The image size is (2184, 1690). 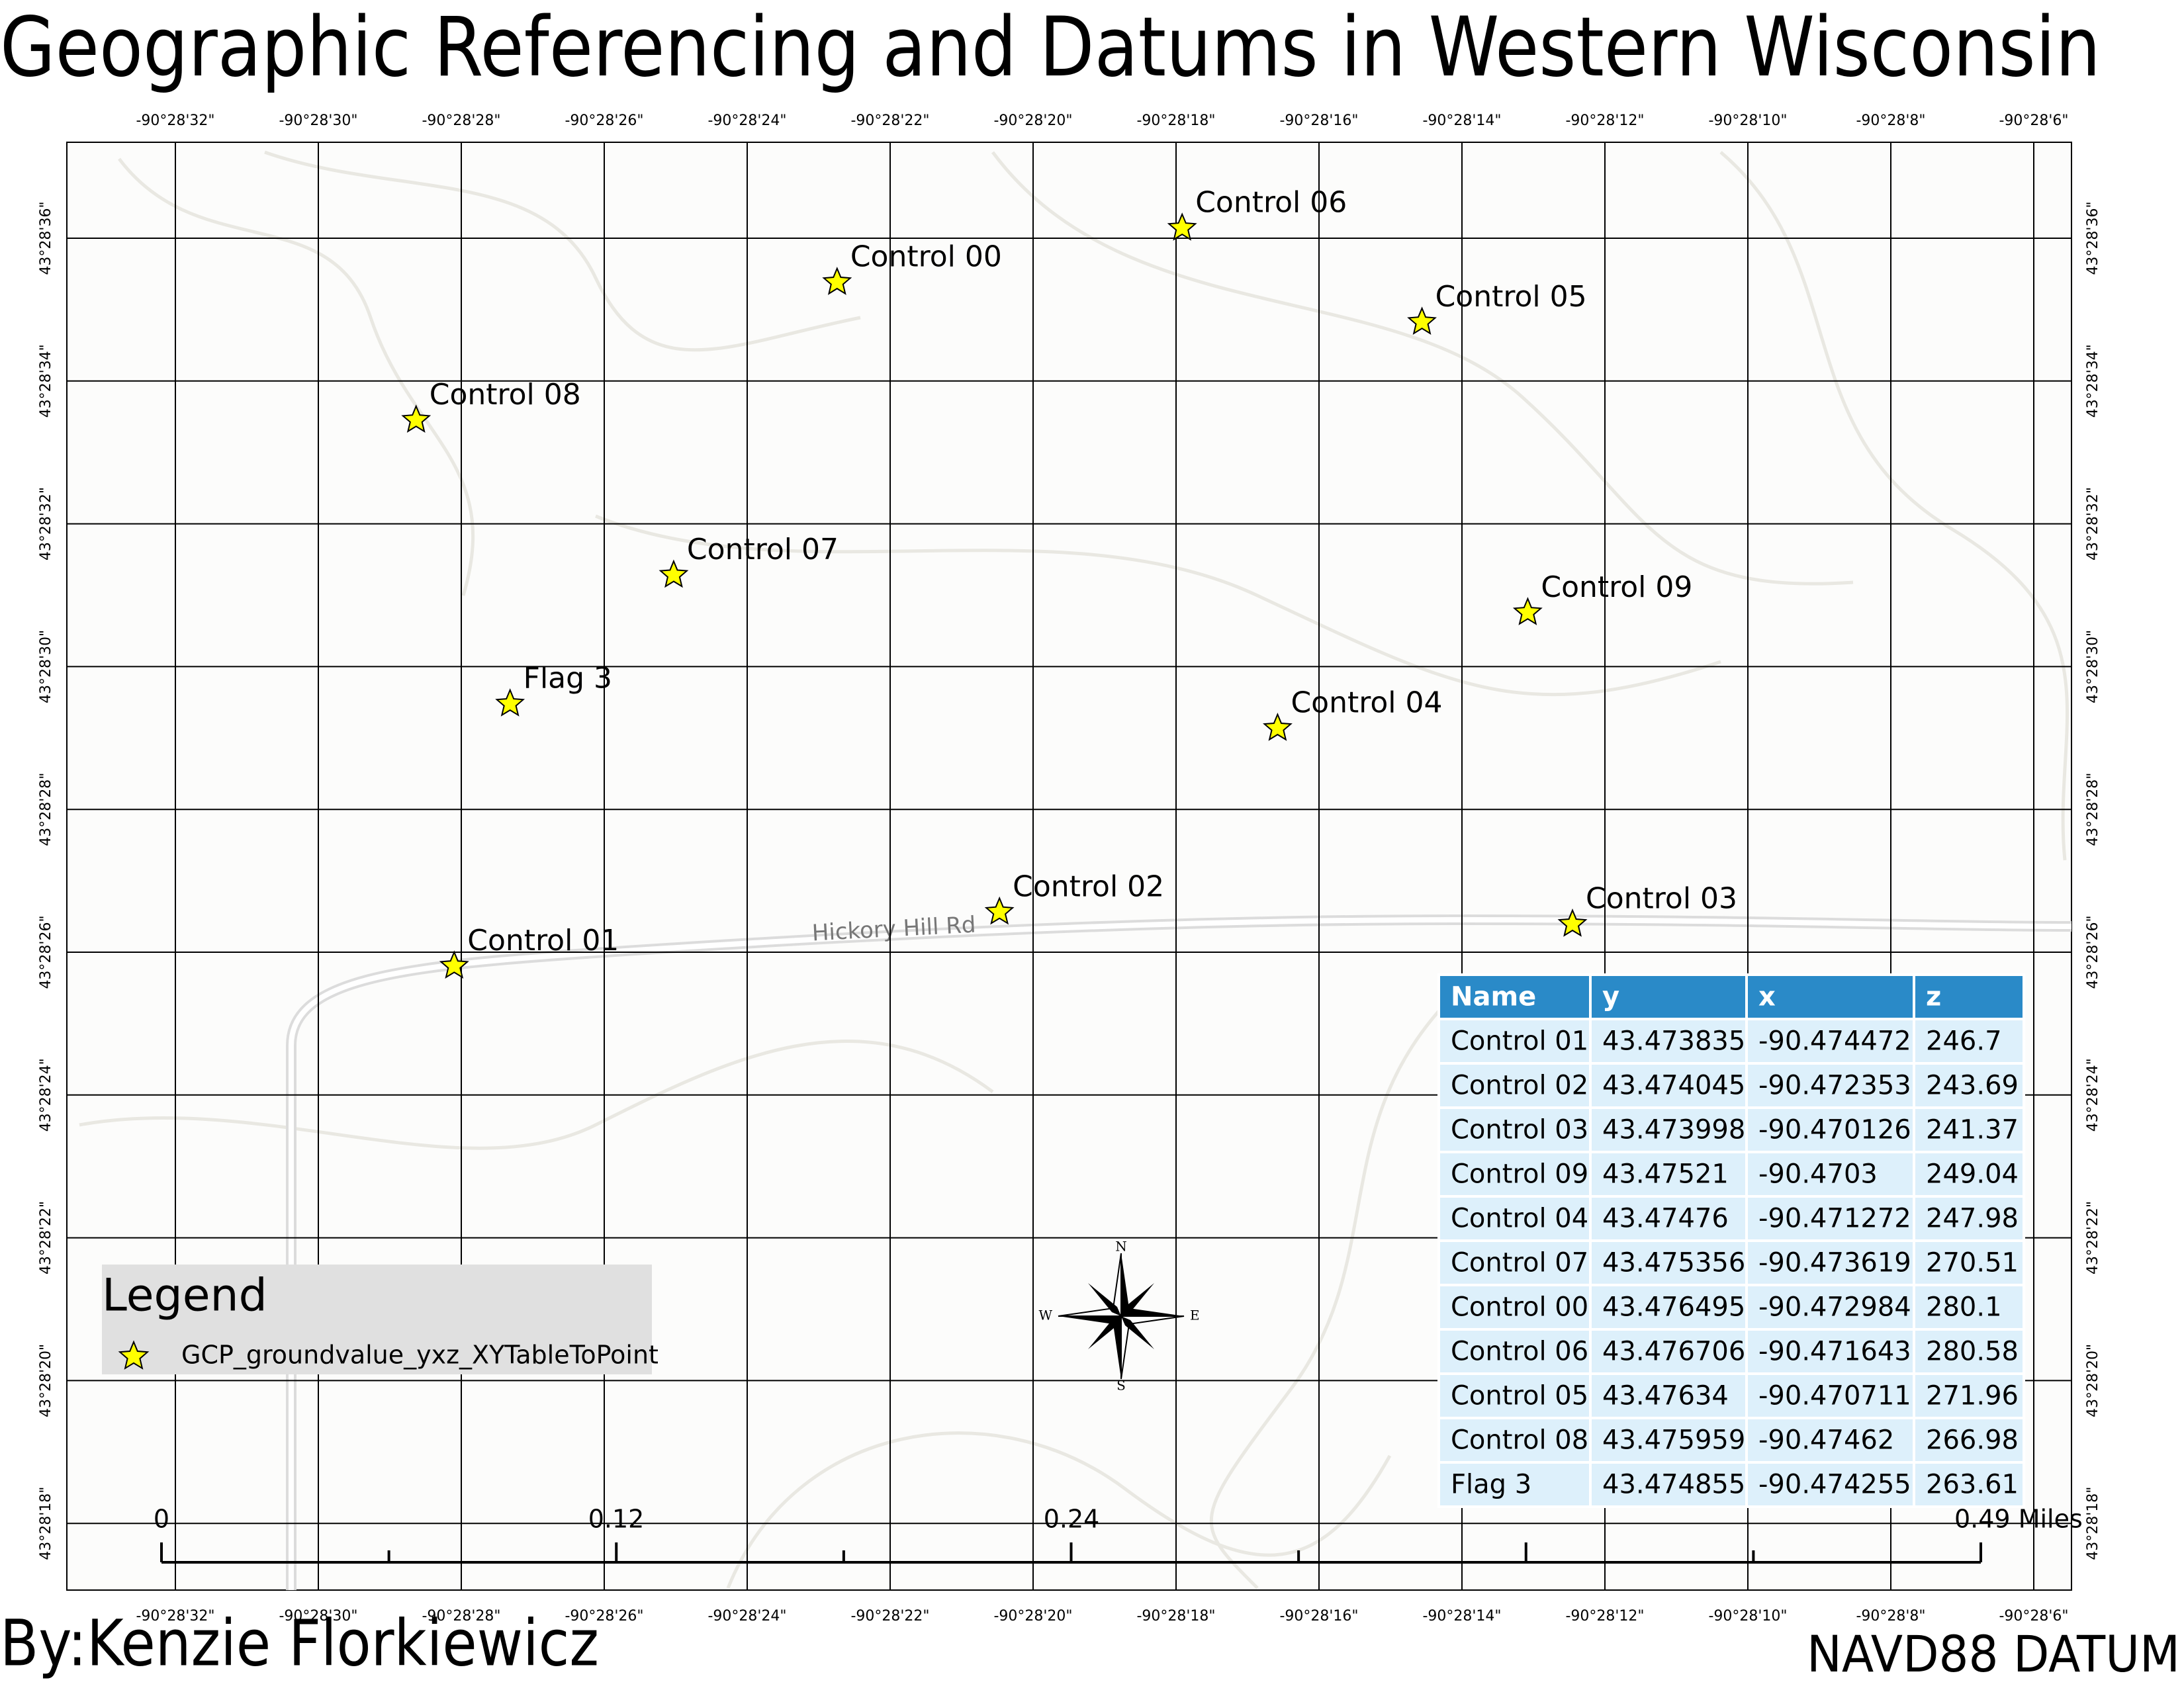 What do you see at coordinates (420, 1355) in the screenshot?
I see `legend-item: GCP_groundvalue_yxz_XYTableToPoint` at bounding box center [420, 1355].